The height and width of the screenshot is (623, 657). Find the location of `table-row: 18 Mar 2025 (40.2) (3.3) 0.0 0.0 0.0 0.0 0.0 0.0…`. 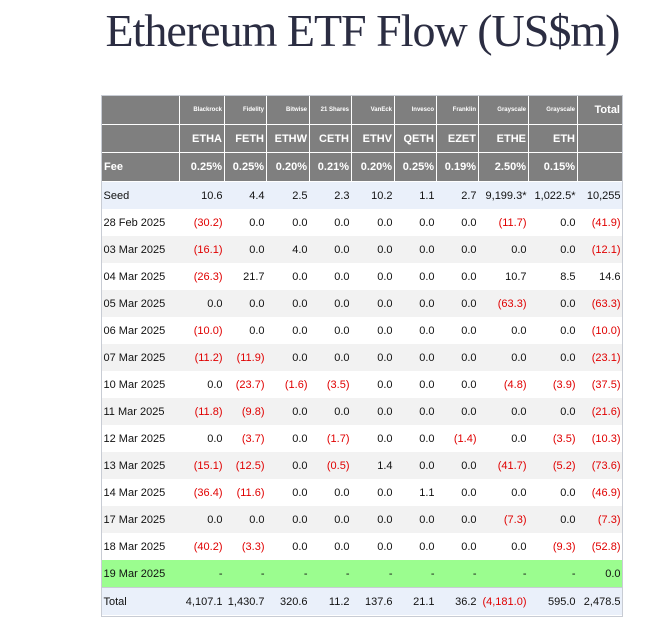

table-row: 18 Mar 2025 (40.2) (3.3) 0.0 0.0 0.0 0.0 0.0 0.0… is located at coordinates (362, 546).